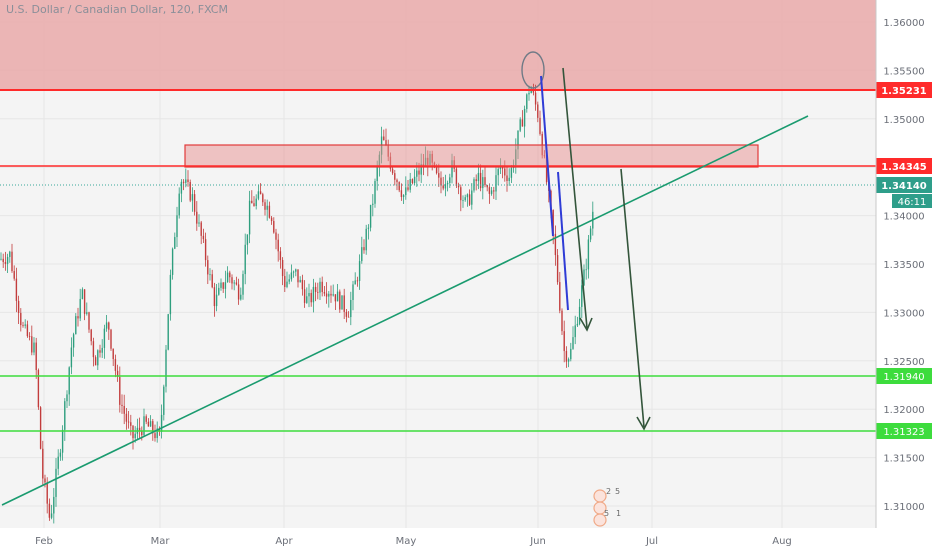 This screenshot has height=550, width=932. What do you see at coordinates (903, 410) in the screenshot?
I see `price-tick-label: 1.32000` at bounding box center [903, 410].